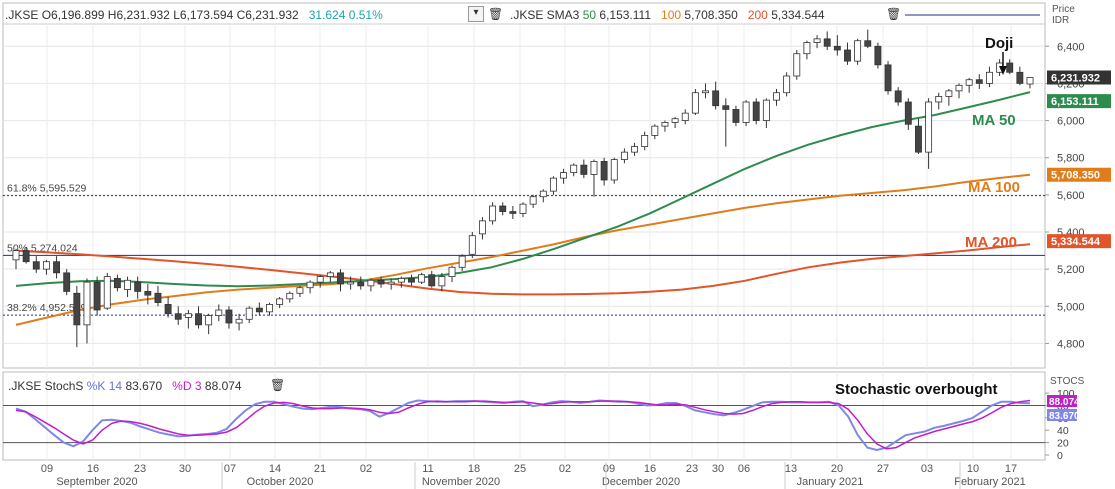  What do you see at coordinates (1076, 242) in the screenshot?
I see `sma200-badge-text: 5,334.544` at bounding box center [1076, 242].